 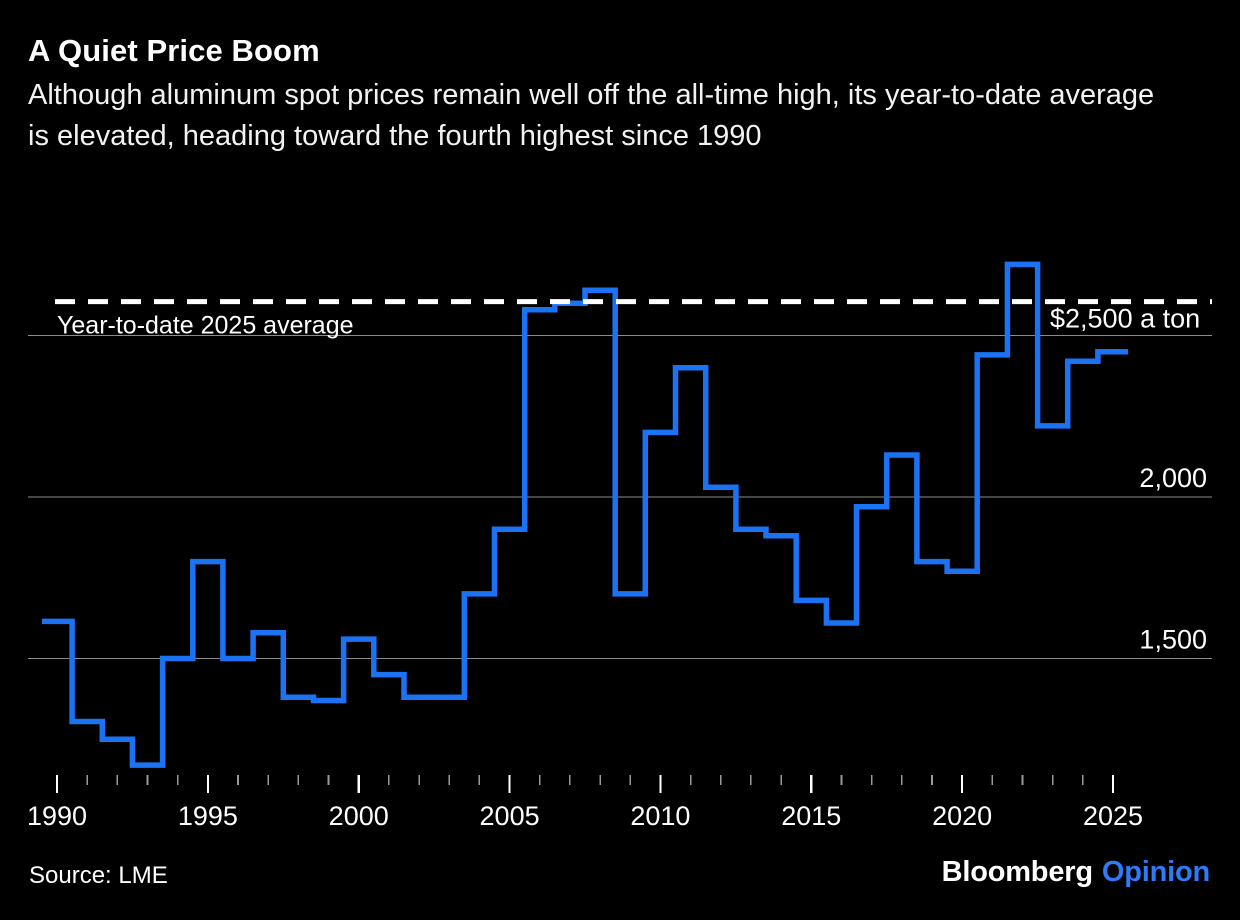 What do you see at coordinates (1113, 816) in the screenshot?
I see `x-axis-label-2025: 2025` at bounding box center [1113, 816].